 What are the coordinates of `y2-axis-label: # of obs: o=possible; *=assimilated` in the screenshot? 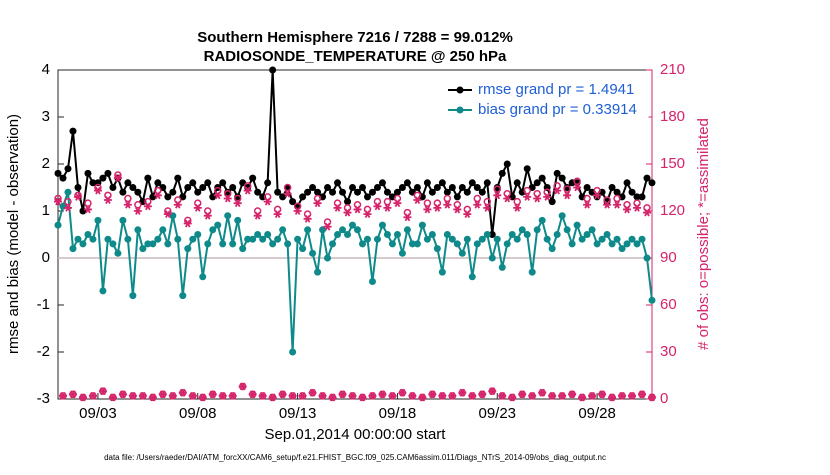 It's located at (703, 234).